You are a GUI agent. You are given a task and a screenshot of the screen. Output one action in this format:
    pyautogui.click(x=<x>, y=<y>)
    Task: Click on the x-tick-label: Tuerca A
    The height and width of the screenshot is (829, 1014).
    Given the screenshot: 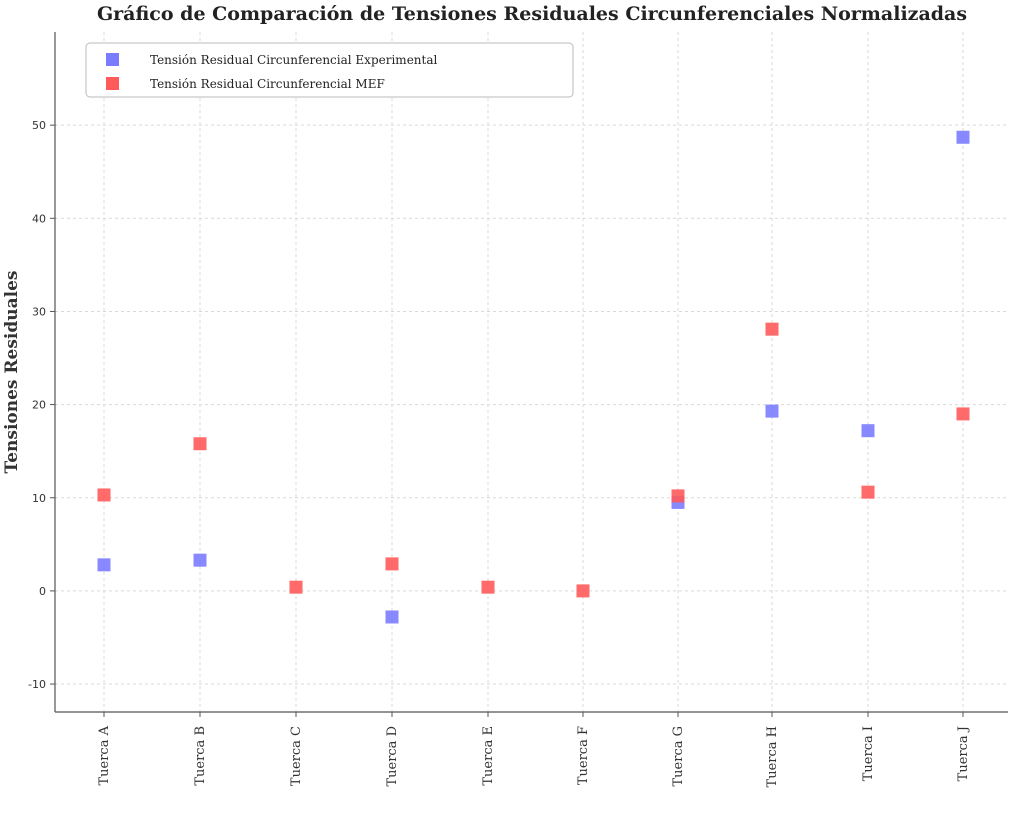 What is the action you would take?
    pyautogui.click(x=104, y=755)
    